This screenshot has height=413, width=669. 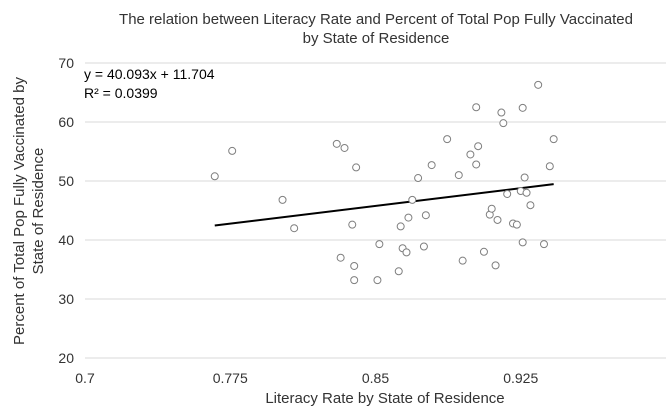 I want to click on x-tick-label: 0.7, so click(x=85, y=378).